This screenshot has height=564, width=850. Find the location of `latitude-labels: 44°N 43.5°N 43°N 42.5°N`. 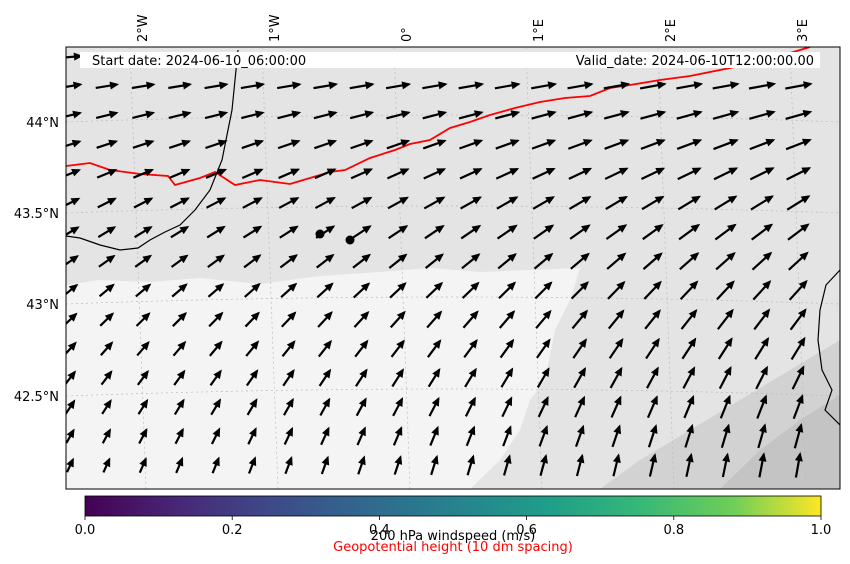

latitude-labels: 44°N 43.5°N 43°N 42.5°N is located at coordinates (36, 260).